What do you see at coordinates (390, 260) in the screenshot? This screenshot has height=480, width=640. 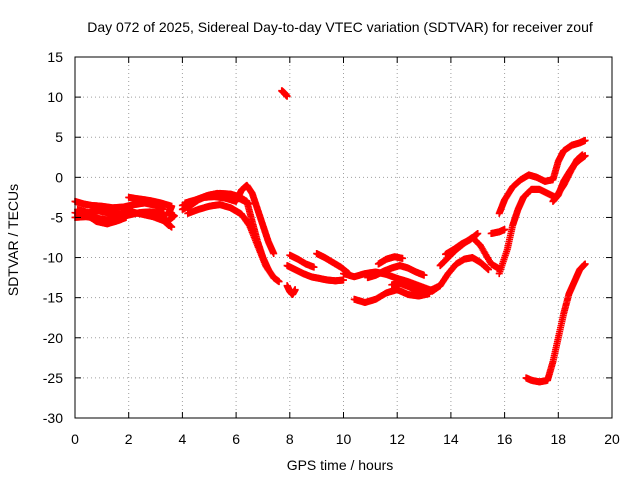 I see `series-arc-r` at bounding box center [390, 260].